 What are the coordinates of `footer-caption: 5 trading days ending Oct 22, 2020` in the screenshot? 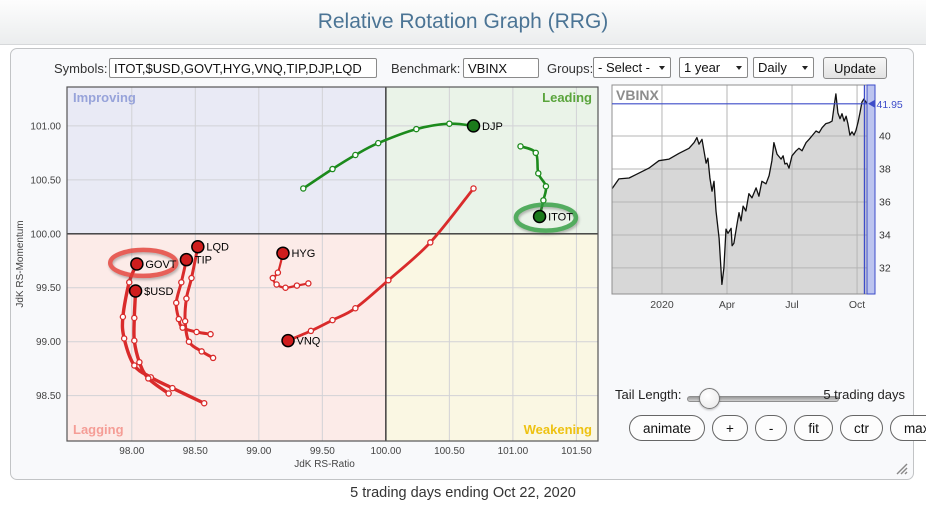 It's located at (463, 493).